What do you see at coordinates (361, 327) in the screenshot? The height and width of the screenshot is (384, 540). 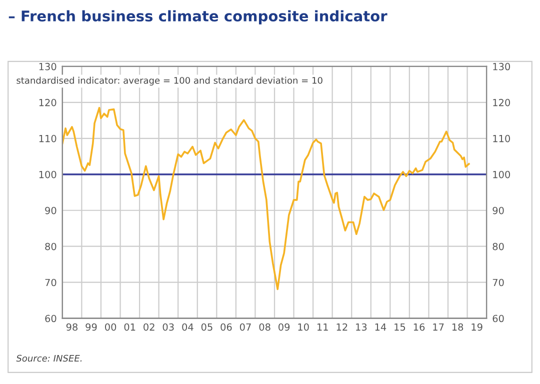 I see `x-tick-label: 13` at bounding box center [361, 327].